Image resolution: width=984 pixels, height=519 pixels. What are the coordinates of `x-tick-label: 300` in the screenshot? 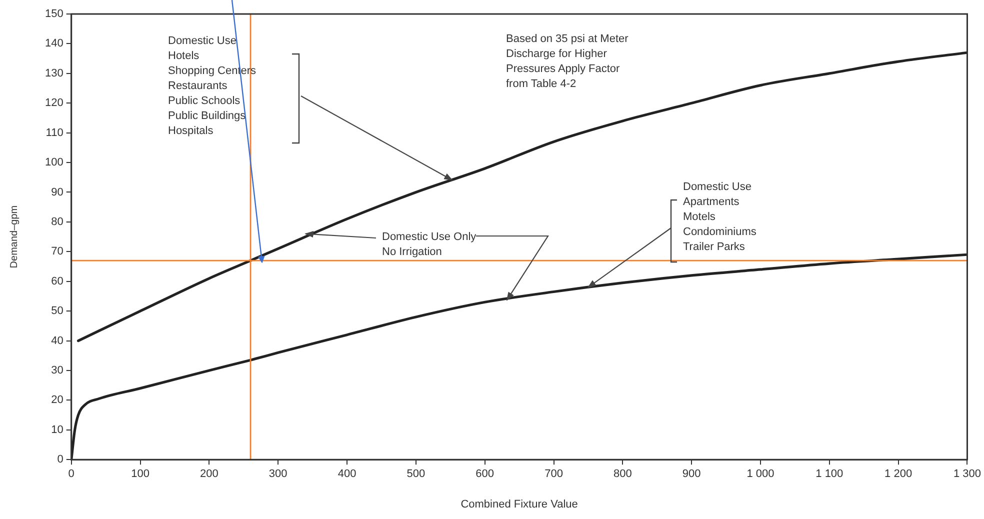 It's located at (278, 474).